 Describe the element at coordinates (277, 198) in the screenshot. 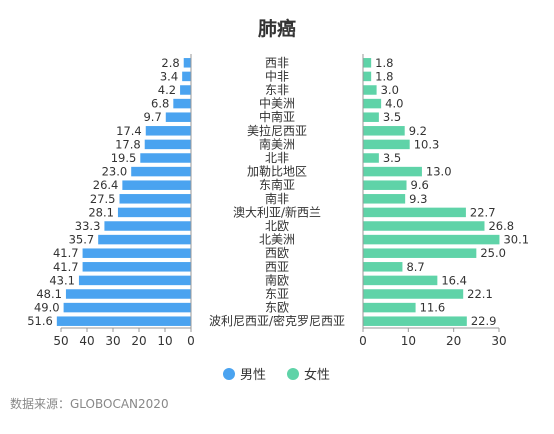

I see `category-label: 南非` at that location.